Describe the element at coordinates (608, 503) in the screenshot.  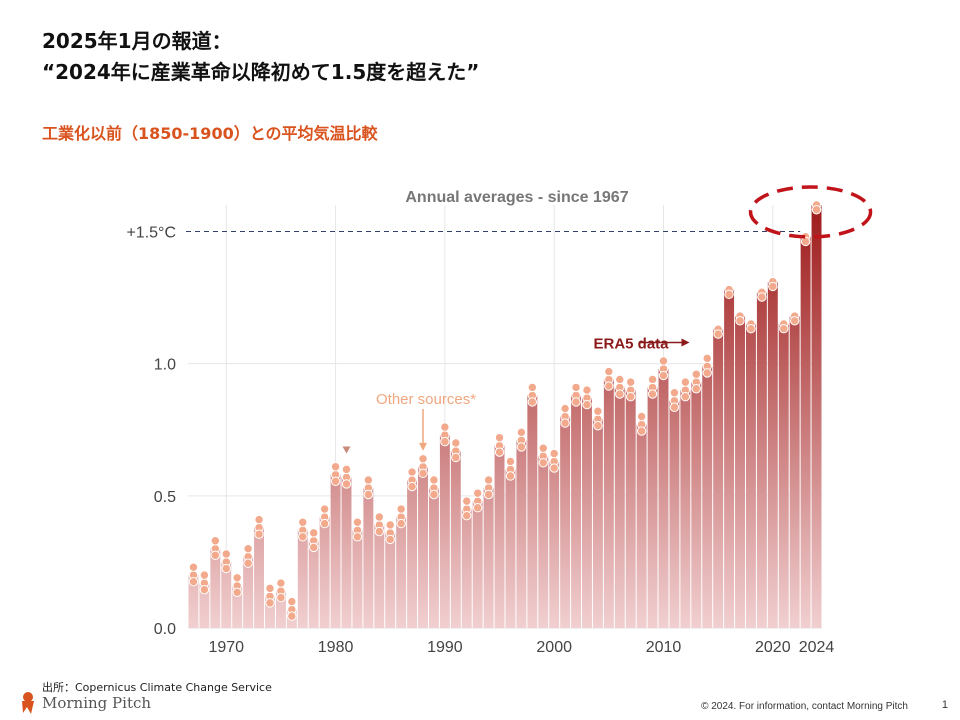
I see `bar-2005` at that location.